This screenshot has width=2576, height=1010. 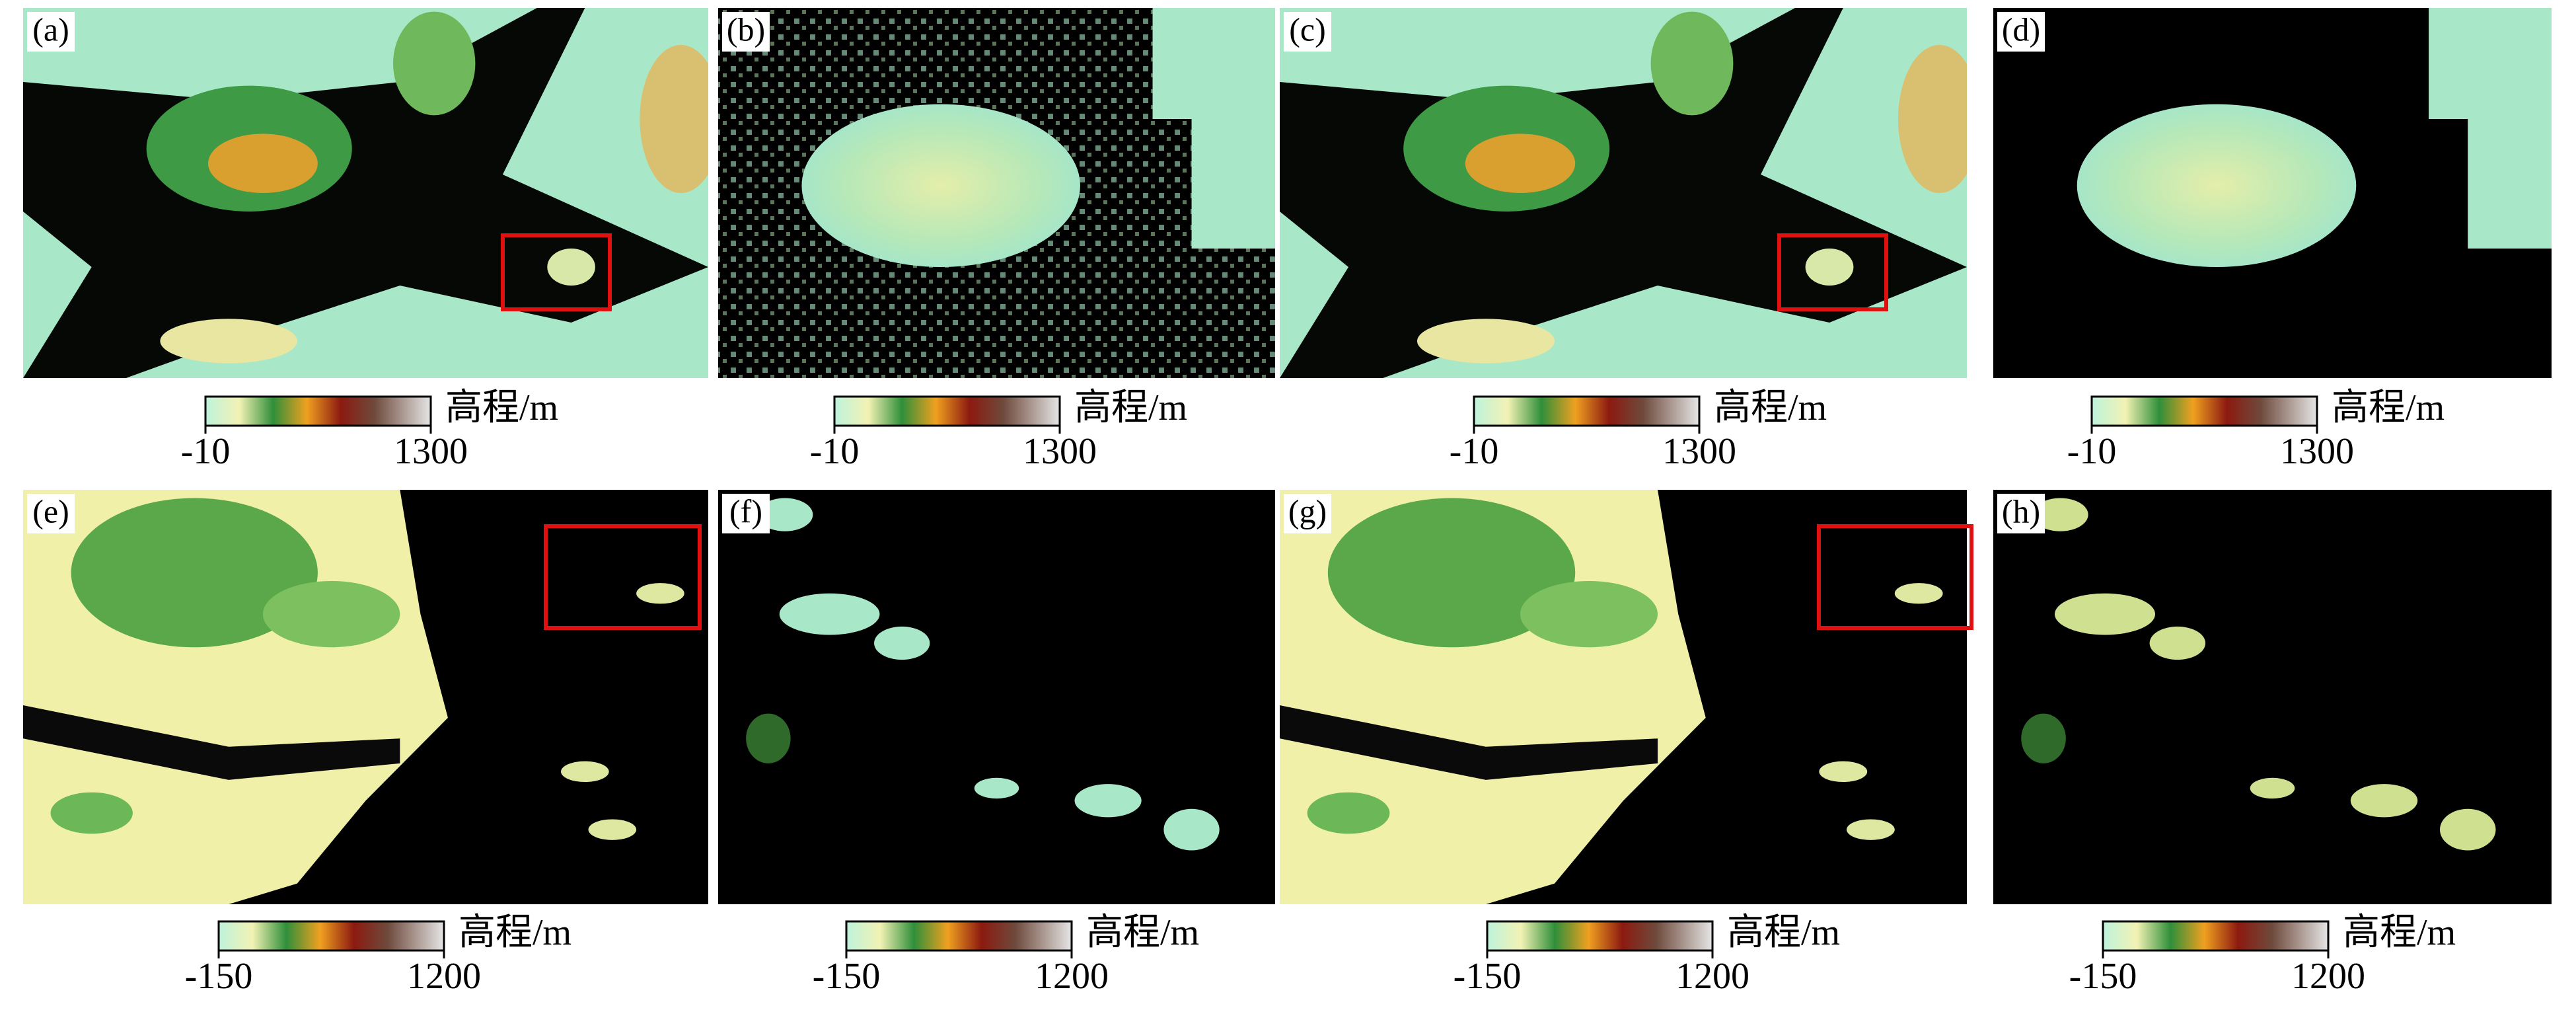 I want to click on panel-label: (e), so click(x=50, y=510).